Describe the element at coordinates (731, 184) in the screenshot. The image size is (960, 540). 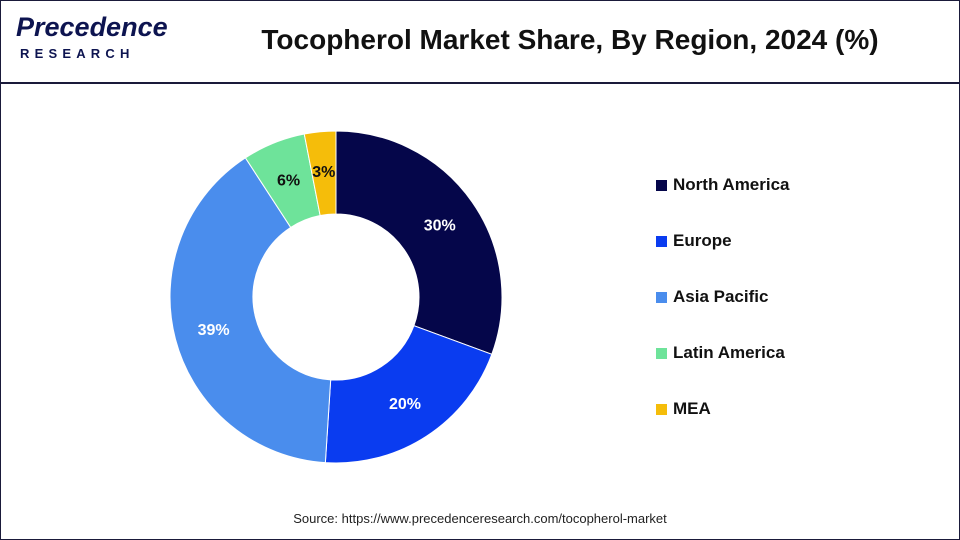
I see `legend-label: North America` at that location.